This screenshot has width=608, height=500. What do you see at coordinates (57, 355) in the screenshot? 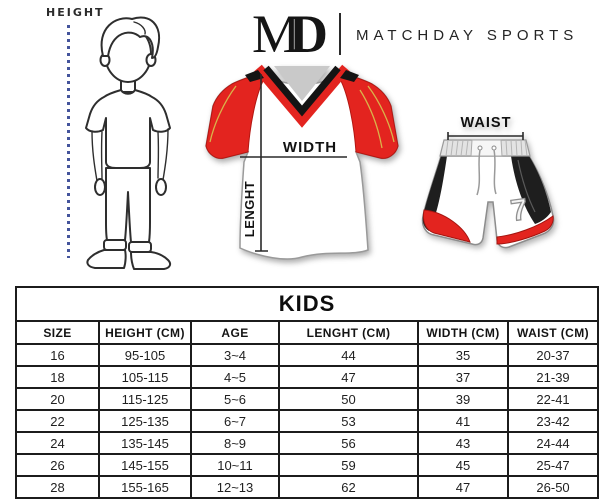
I see `table-cell: 16` at bounding box center [57, 355].